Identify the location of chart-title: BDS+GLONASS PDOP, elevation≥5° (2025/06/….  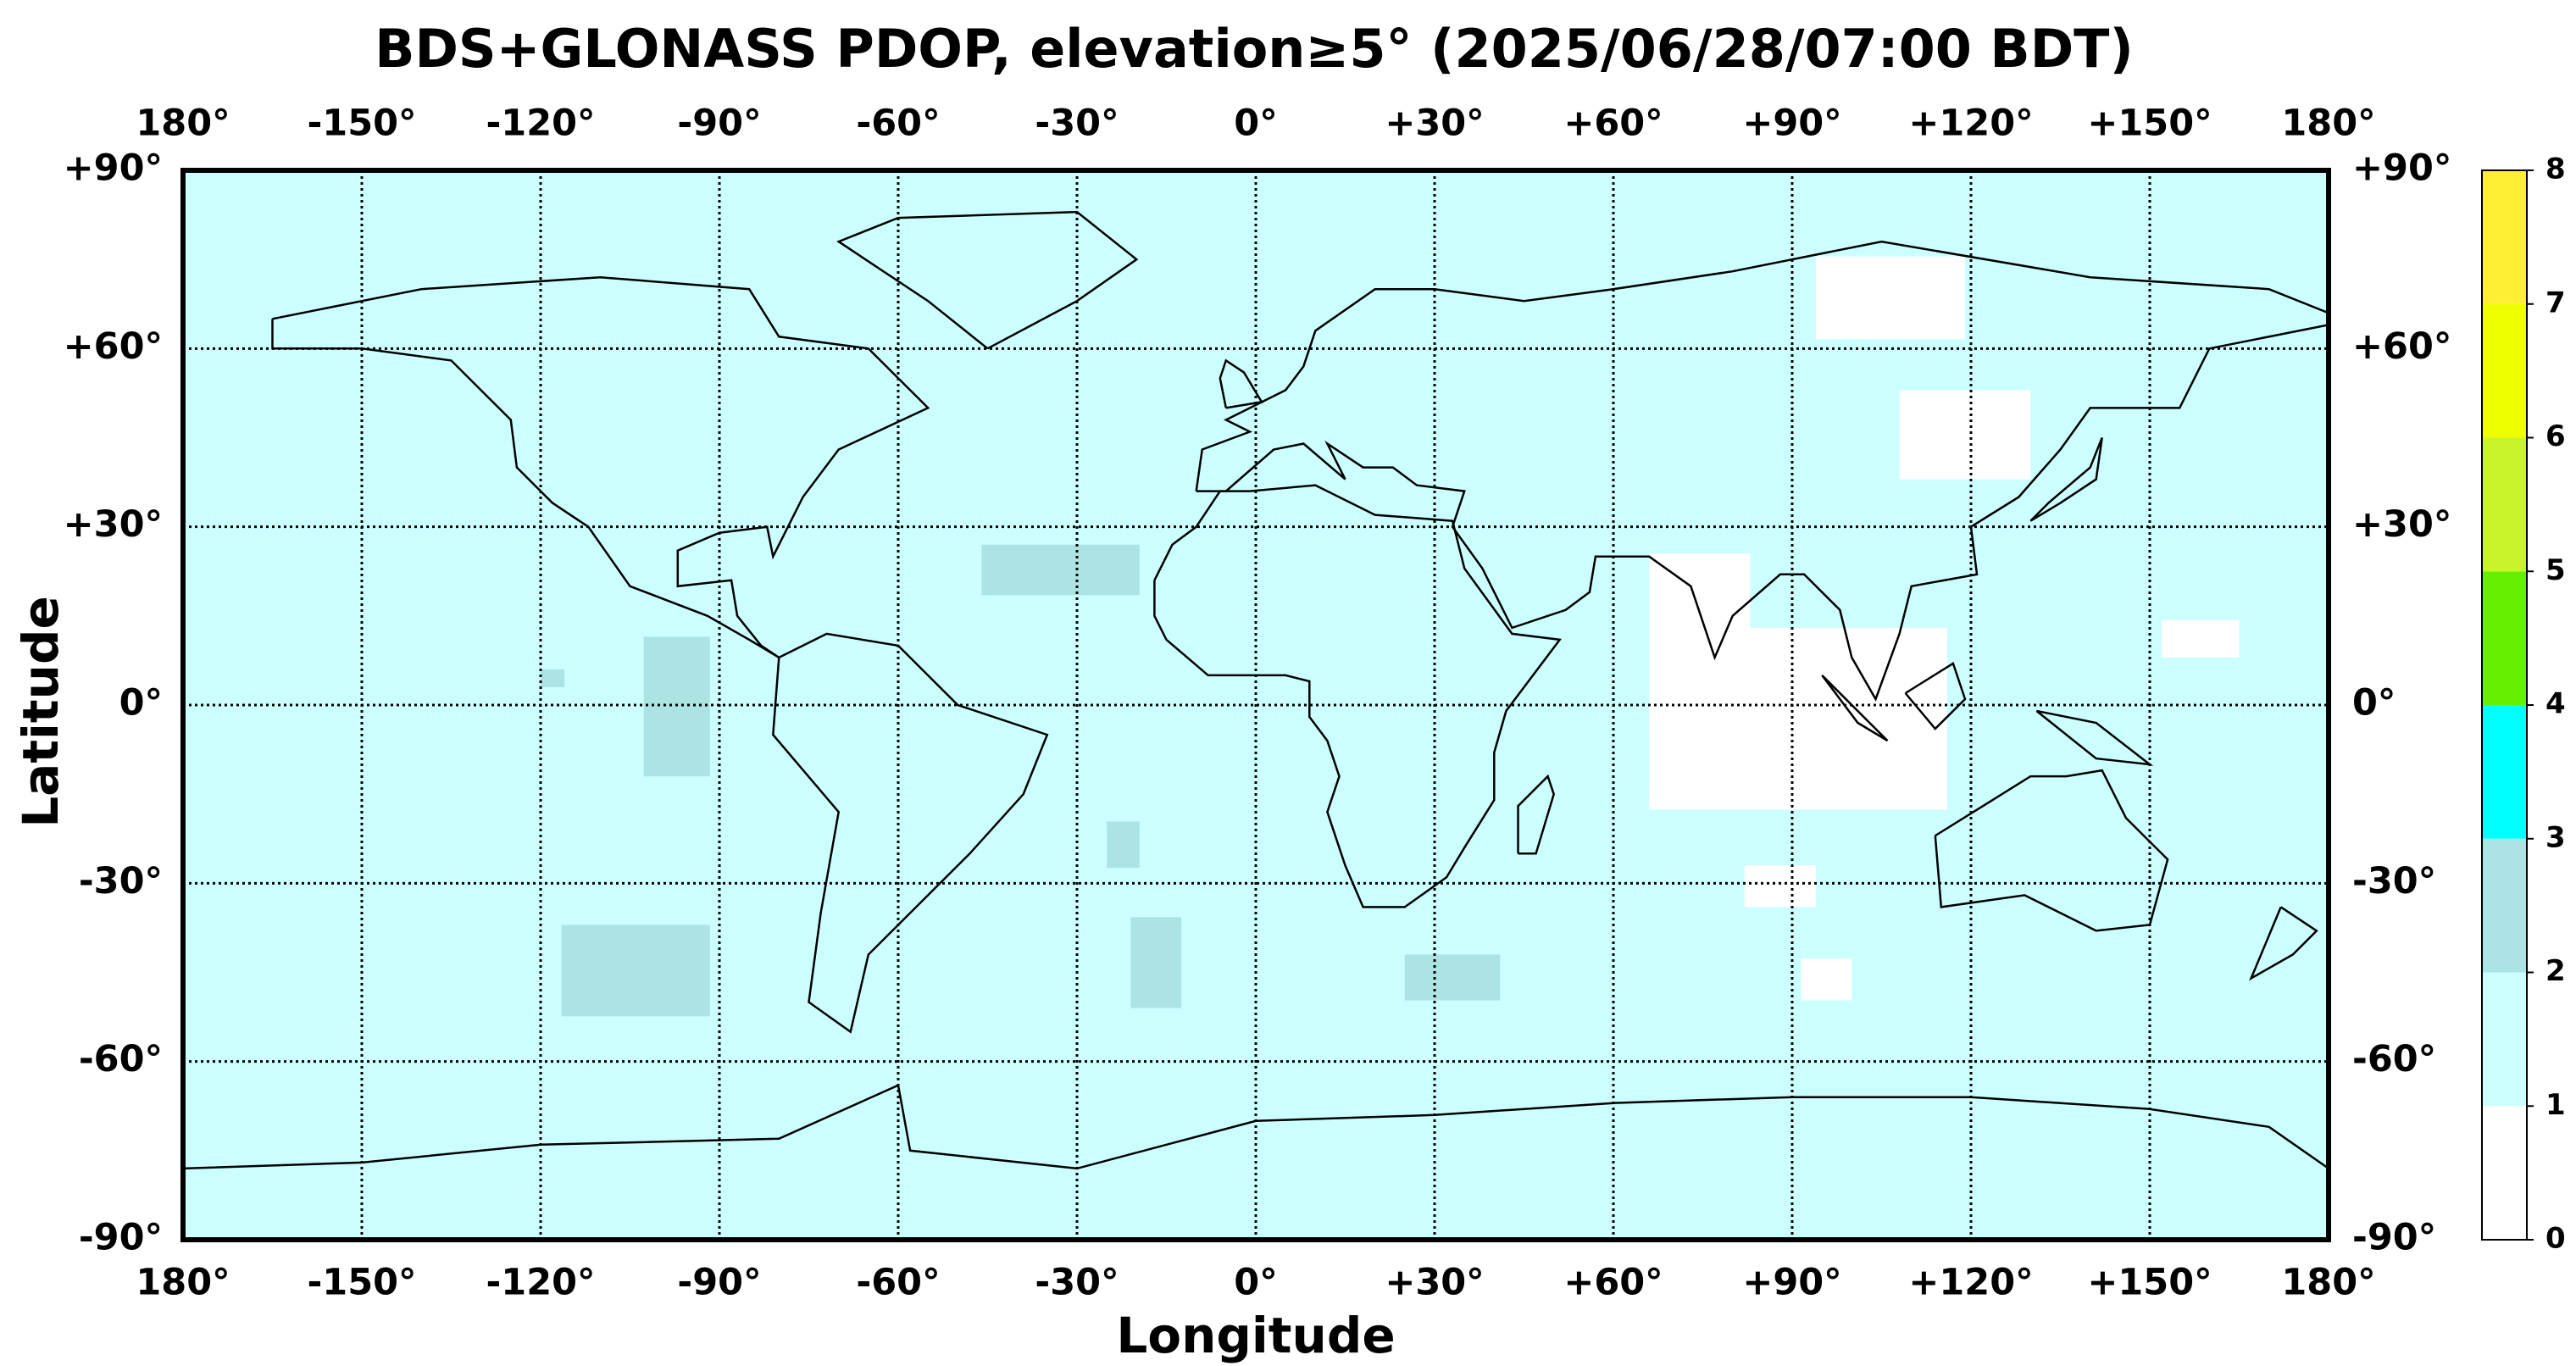
(1254, 49).